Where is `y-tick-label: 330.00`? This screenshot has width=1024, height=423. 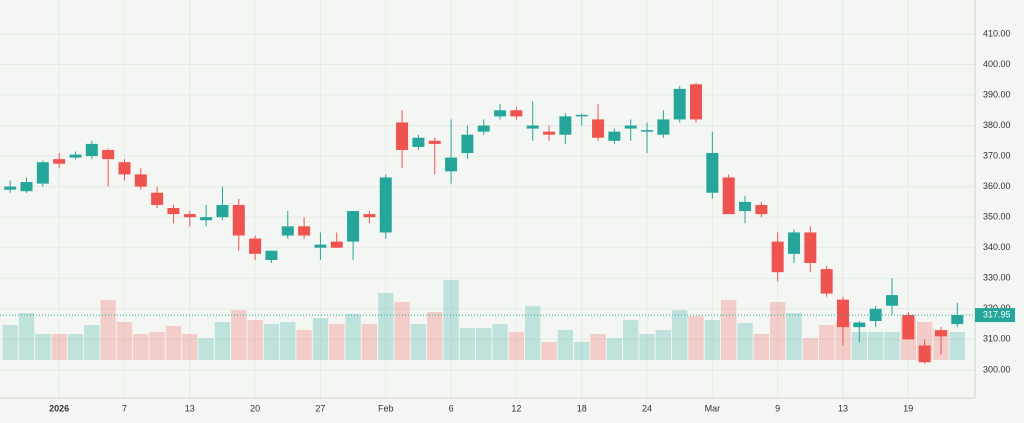
y-tick-label: 330.00 is located at coordinates (997, 278).